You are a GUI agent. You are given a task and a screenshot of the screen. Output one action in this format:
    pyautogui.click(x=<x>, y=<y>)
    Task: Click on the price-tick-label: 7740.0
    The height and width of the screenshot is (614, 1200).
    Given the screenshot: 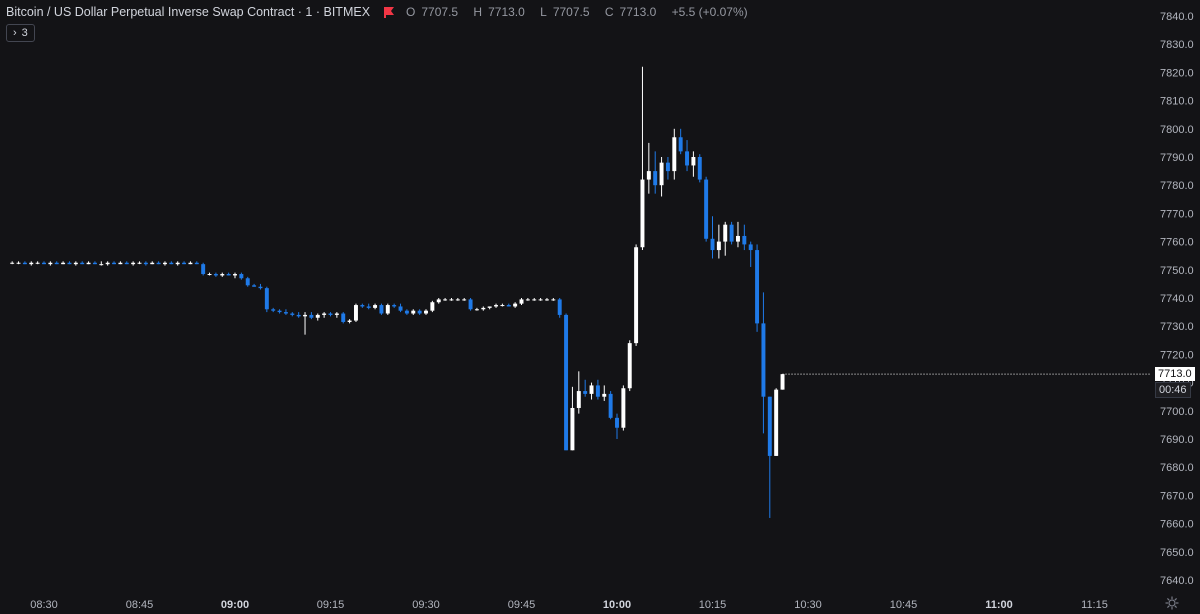 What is the action you would take?
    pyautogui.click(x=1177, y=299)
    